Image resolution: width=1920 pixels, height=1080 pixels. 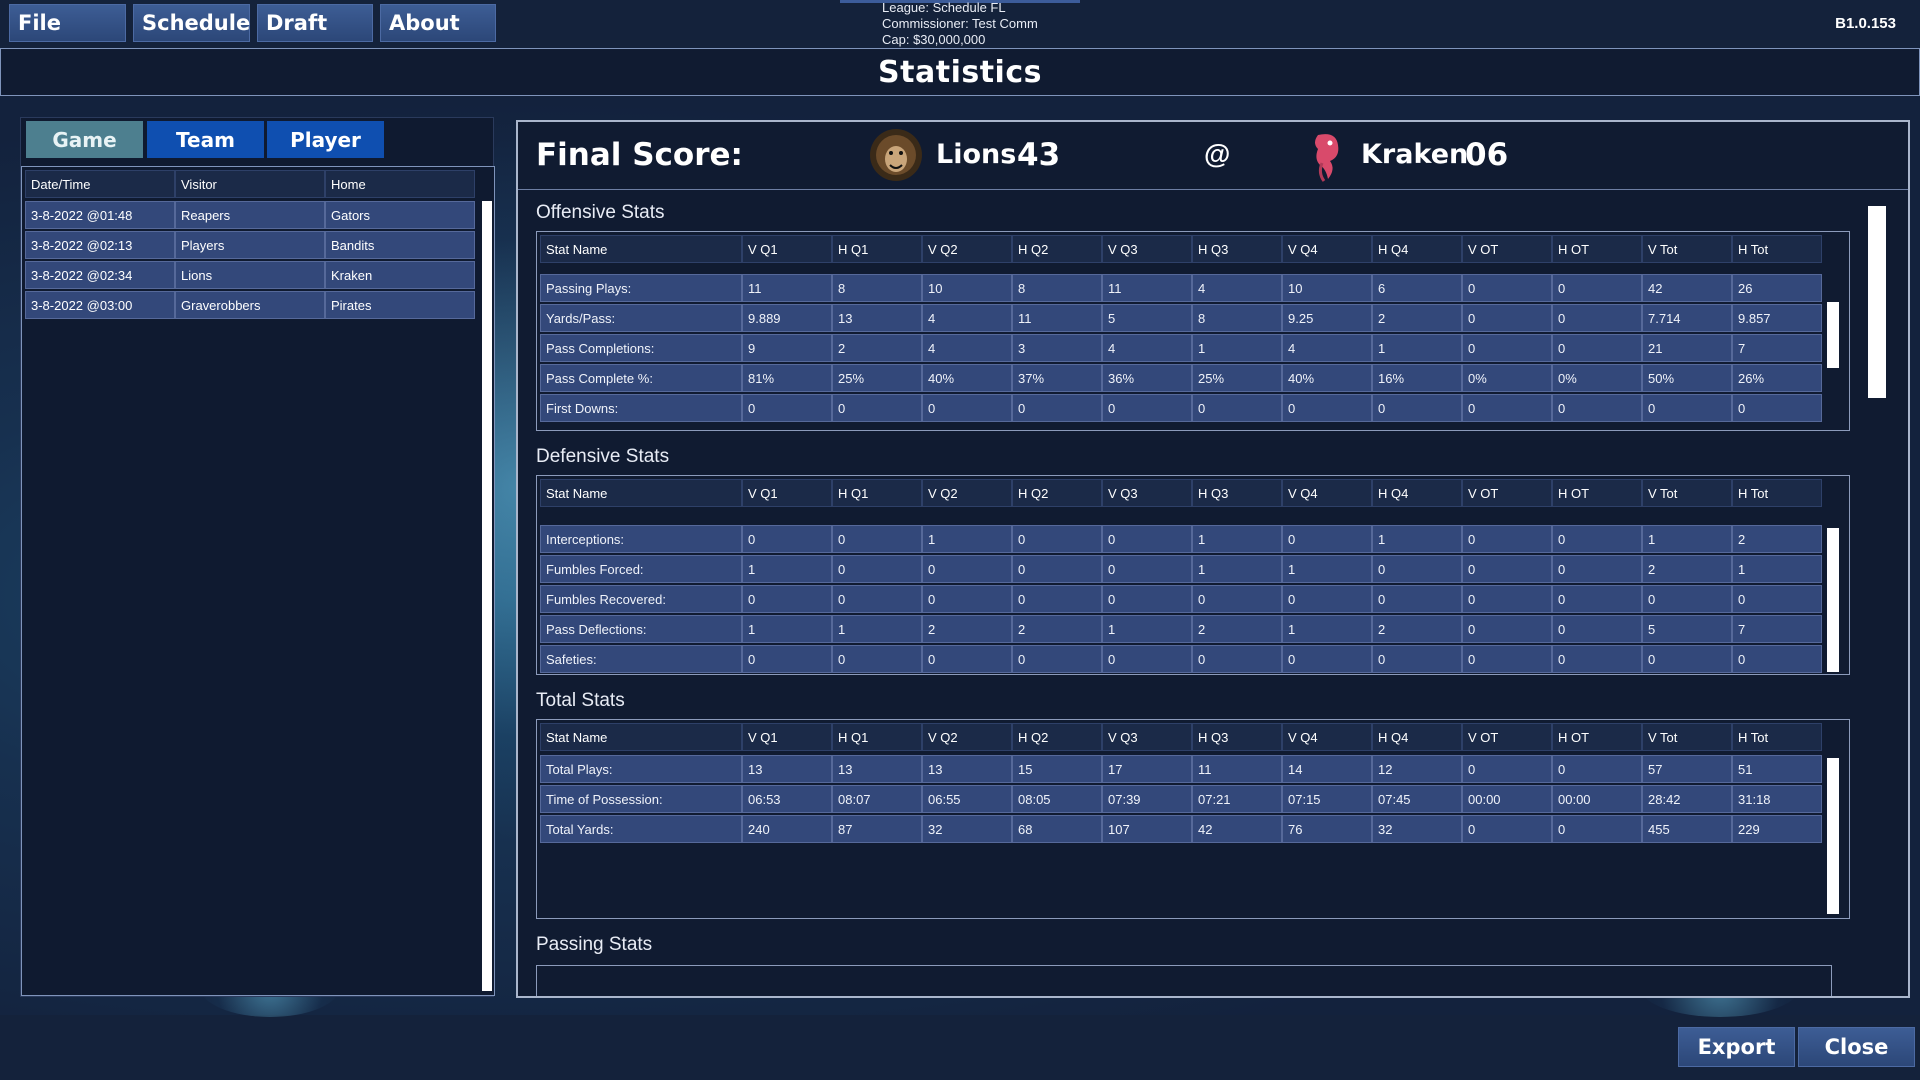 What do you see at coordinates (1417, 769) in the screenshot?
I see `stat-value: 12` at bounding box center [1417, 769].